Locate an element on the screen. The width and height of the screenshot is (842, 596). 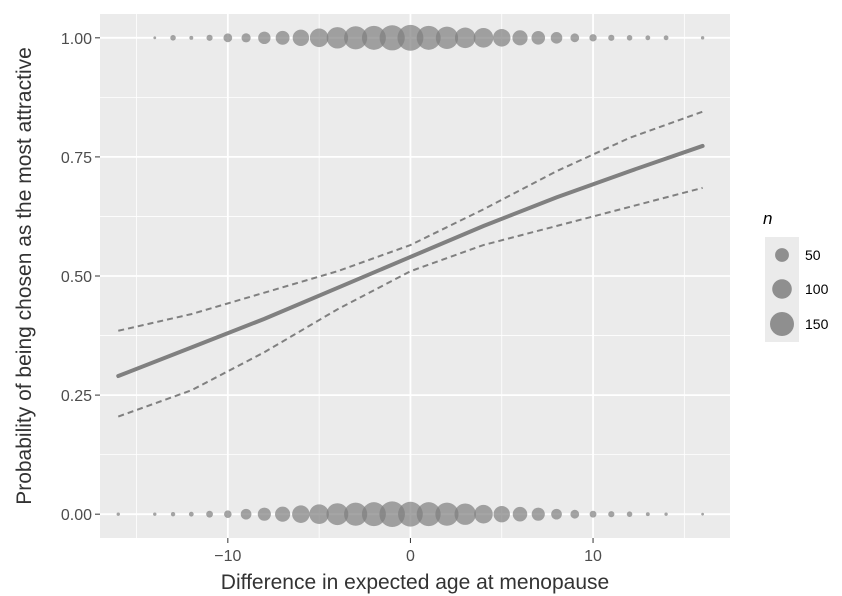
y-tick-label: 0.75 is located at coordinates (76, 158).